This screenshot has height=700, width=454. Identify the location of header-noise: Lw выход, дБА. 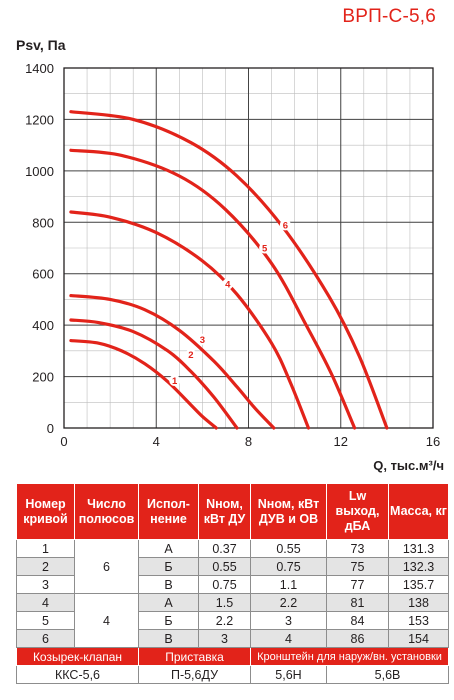
(357, 511).